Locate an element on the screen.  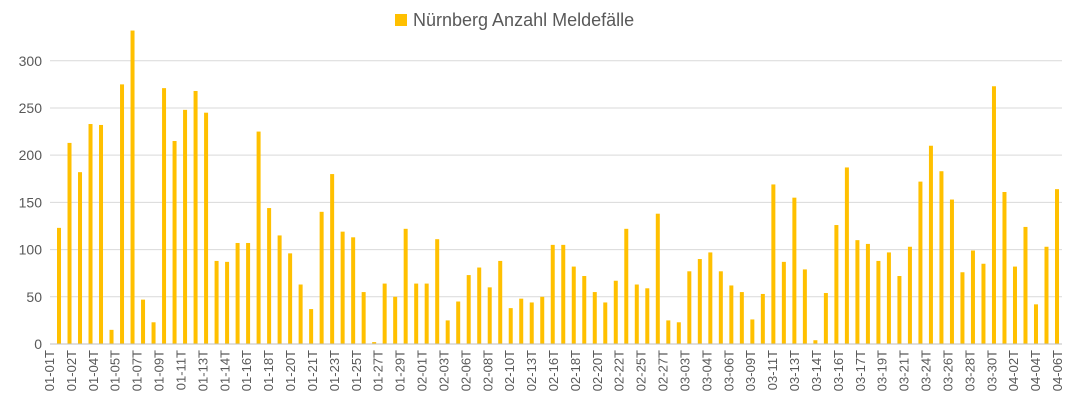
x-tick-label: 01-16T is located at coordinates (246, 370).